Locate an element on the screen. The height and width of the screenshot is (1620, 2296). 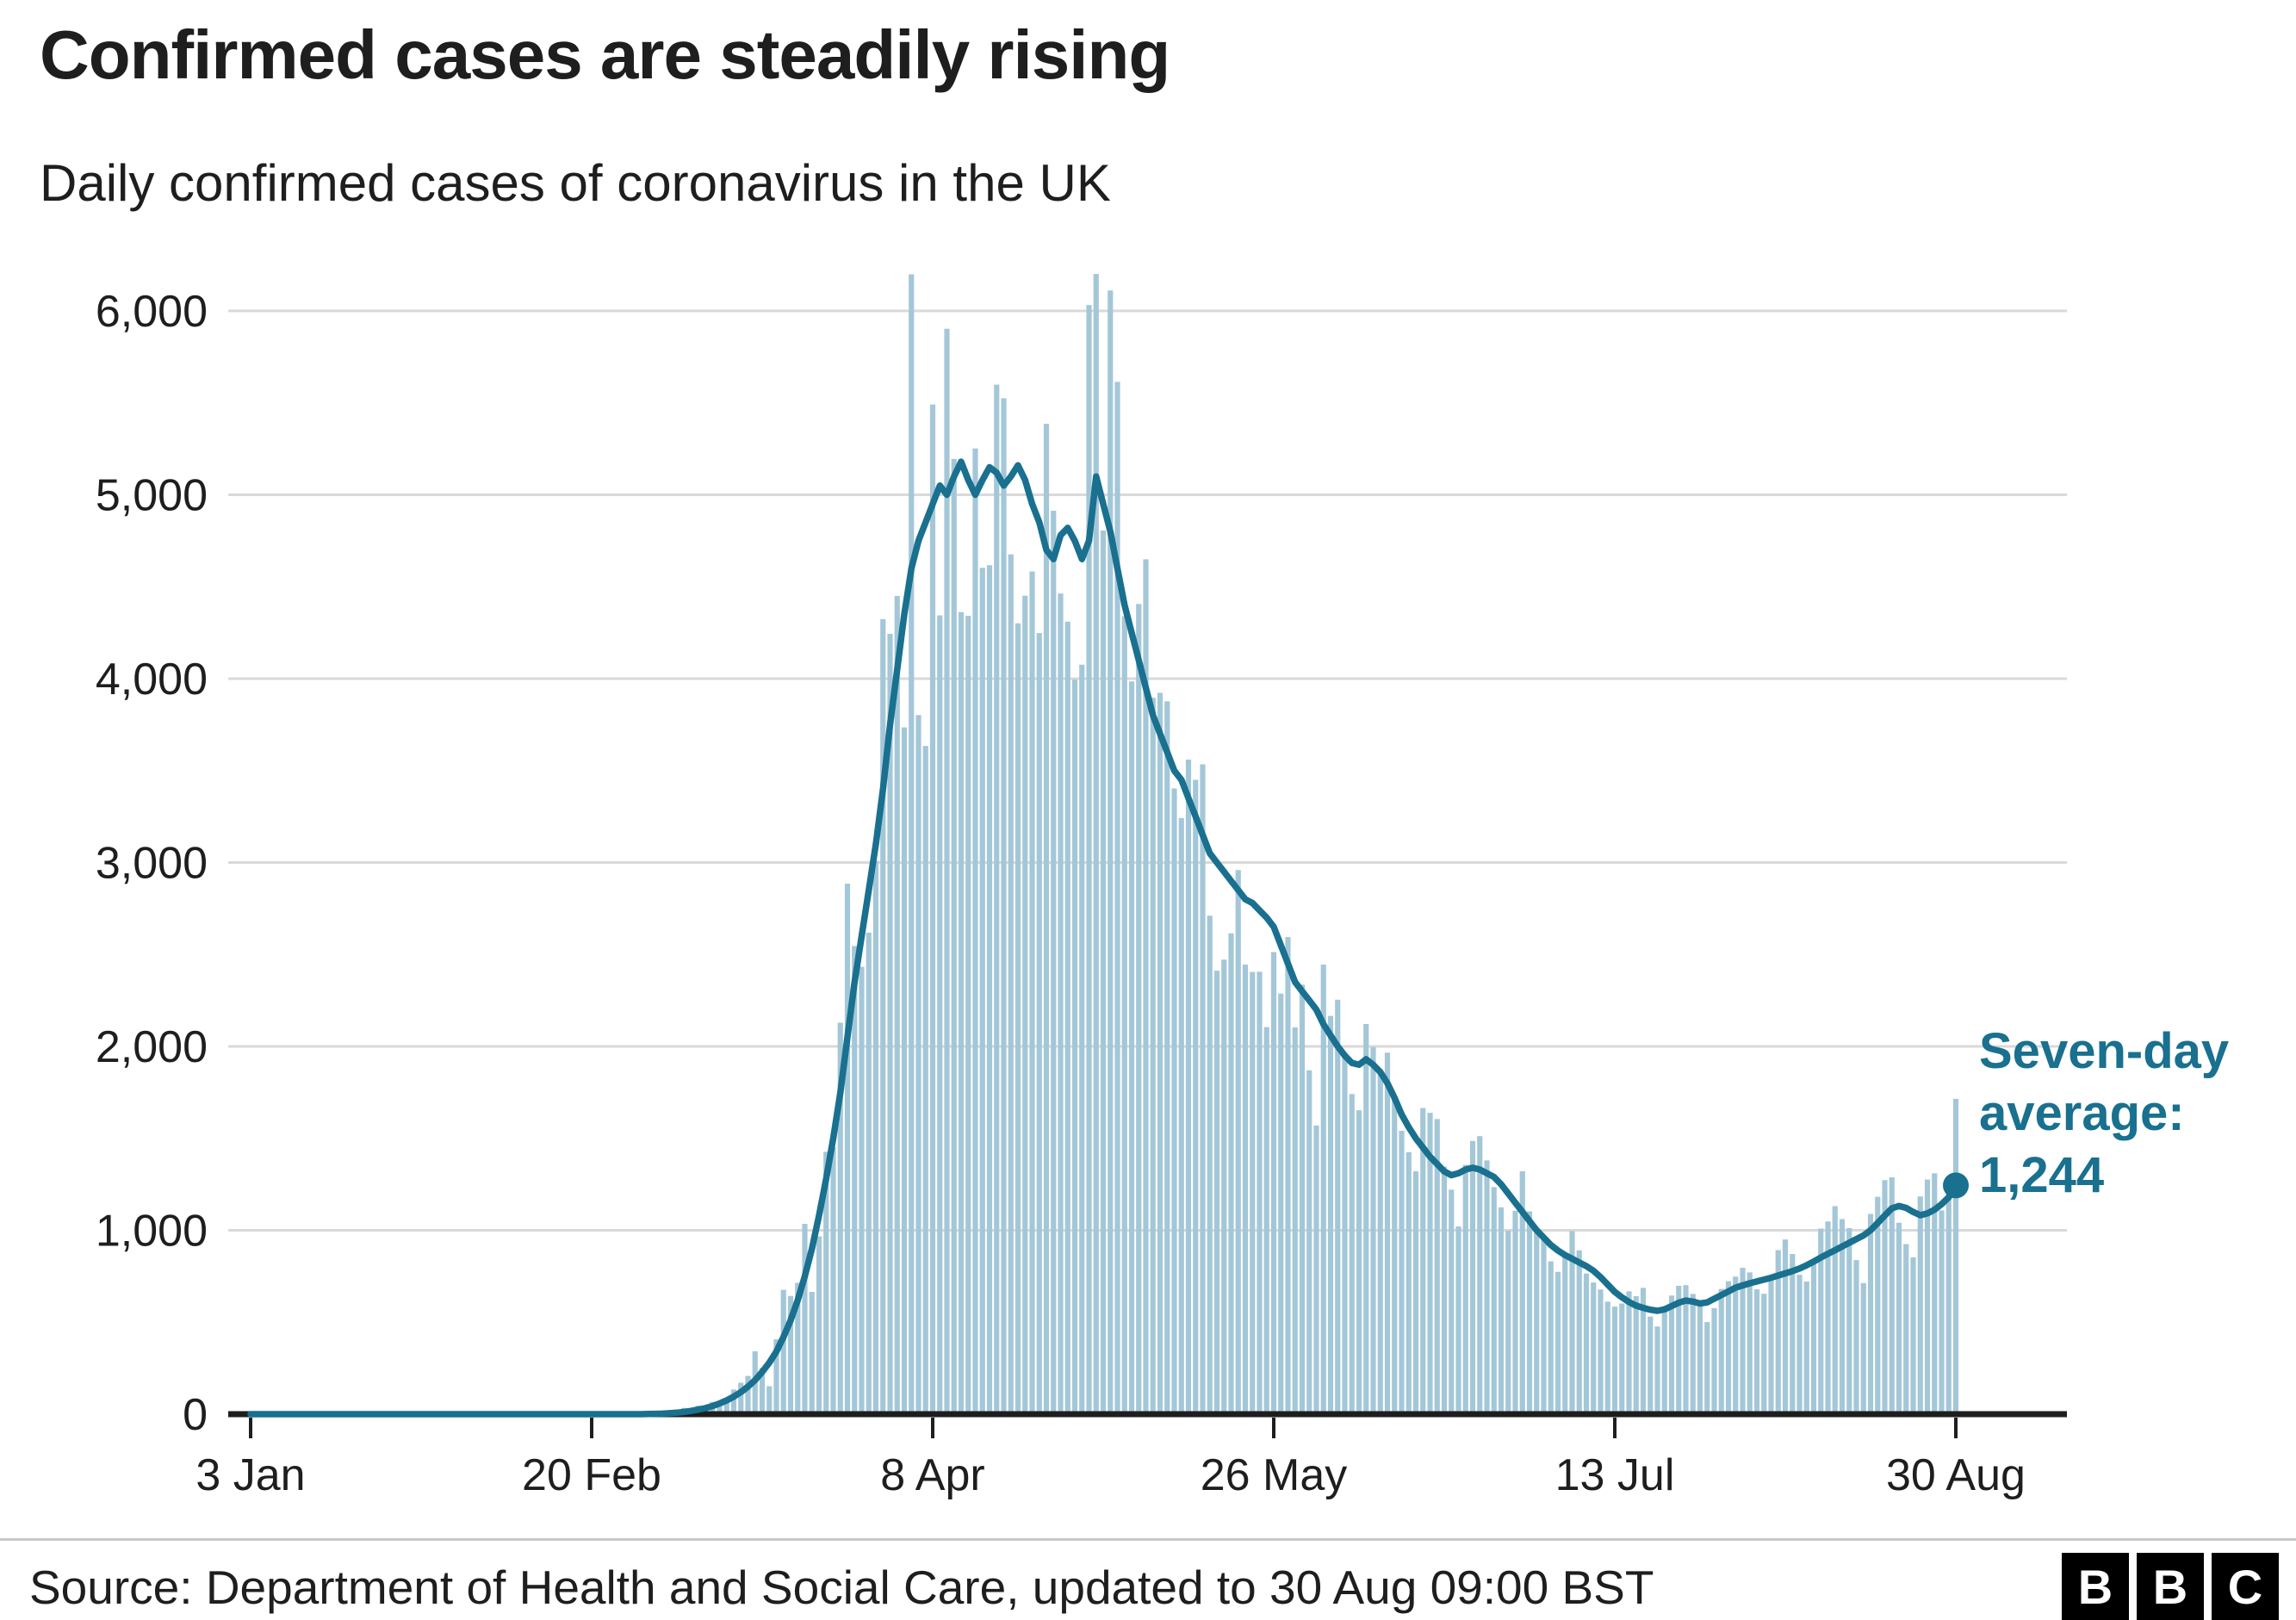
bbc-logo: B B C is located at coordinates (2170, 1587).